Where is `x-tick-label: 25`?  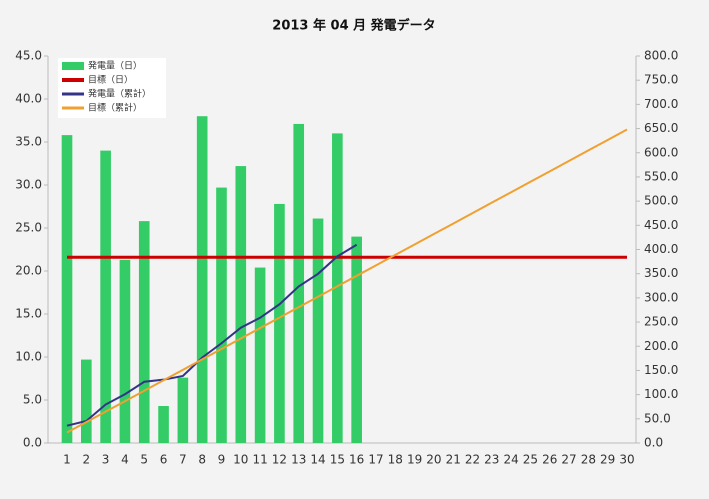 x-tick-label: 25 is located at coordinates (530, 460).